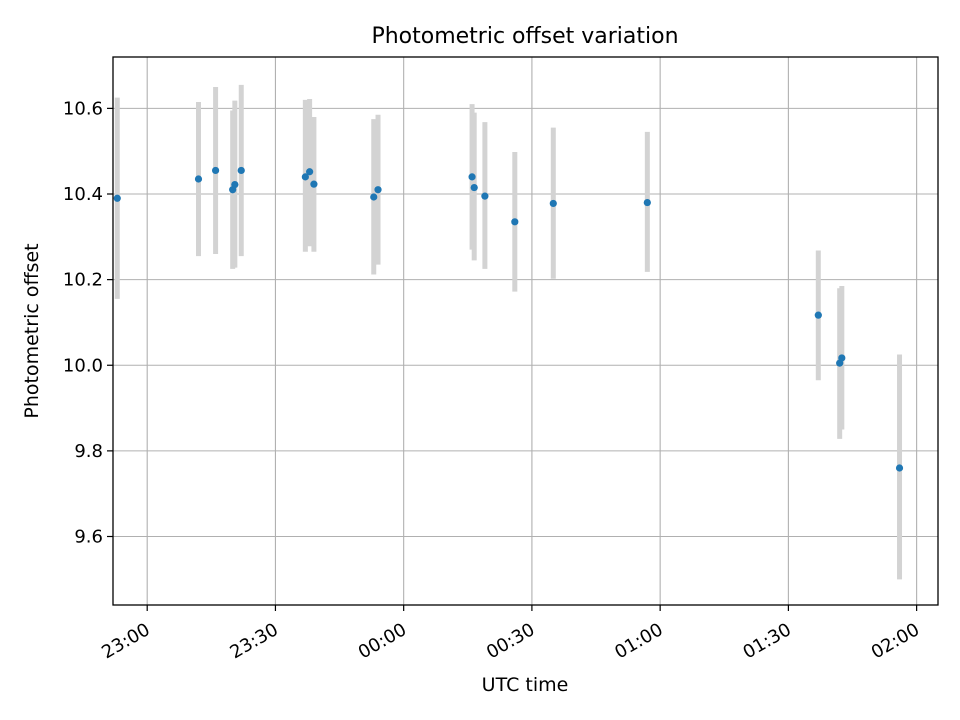 This screenshot has height=720, width=960. What do you see at coordinates (524, 36) in the screenshot?
I see `chart-title: Photometric offset variation` at bounding box center [524, 36].